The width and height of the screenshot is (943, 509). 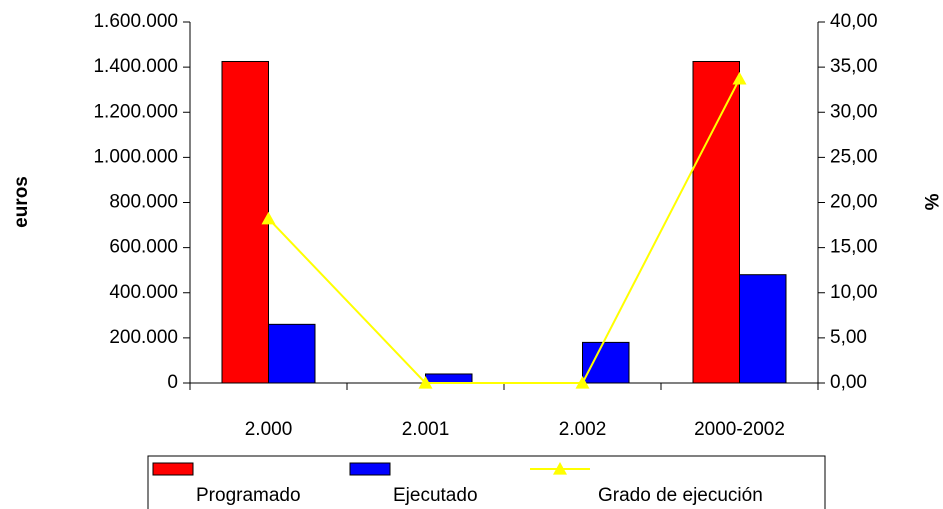 I want to click on x-tick-label: 2000-2002, so click(x=739, y=429).